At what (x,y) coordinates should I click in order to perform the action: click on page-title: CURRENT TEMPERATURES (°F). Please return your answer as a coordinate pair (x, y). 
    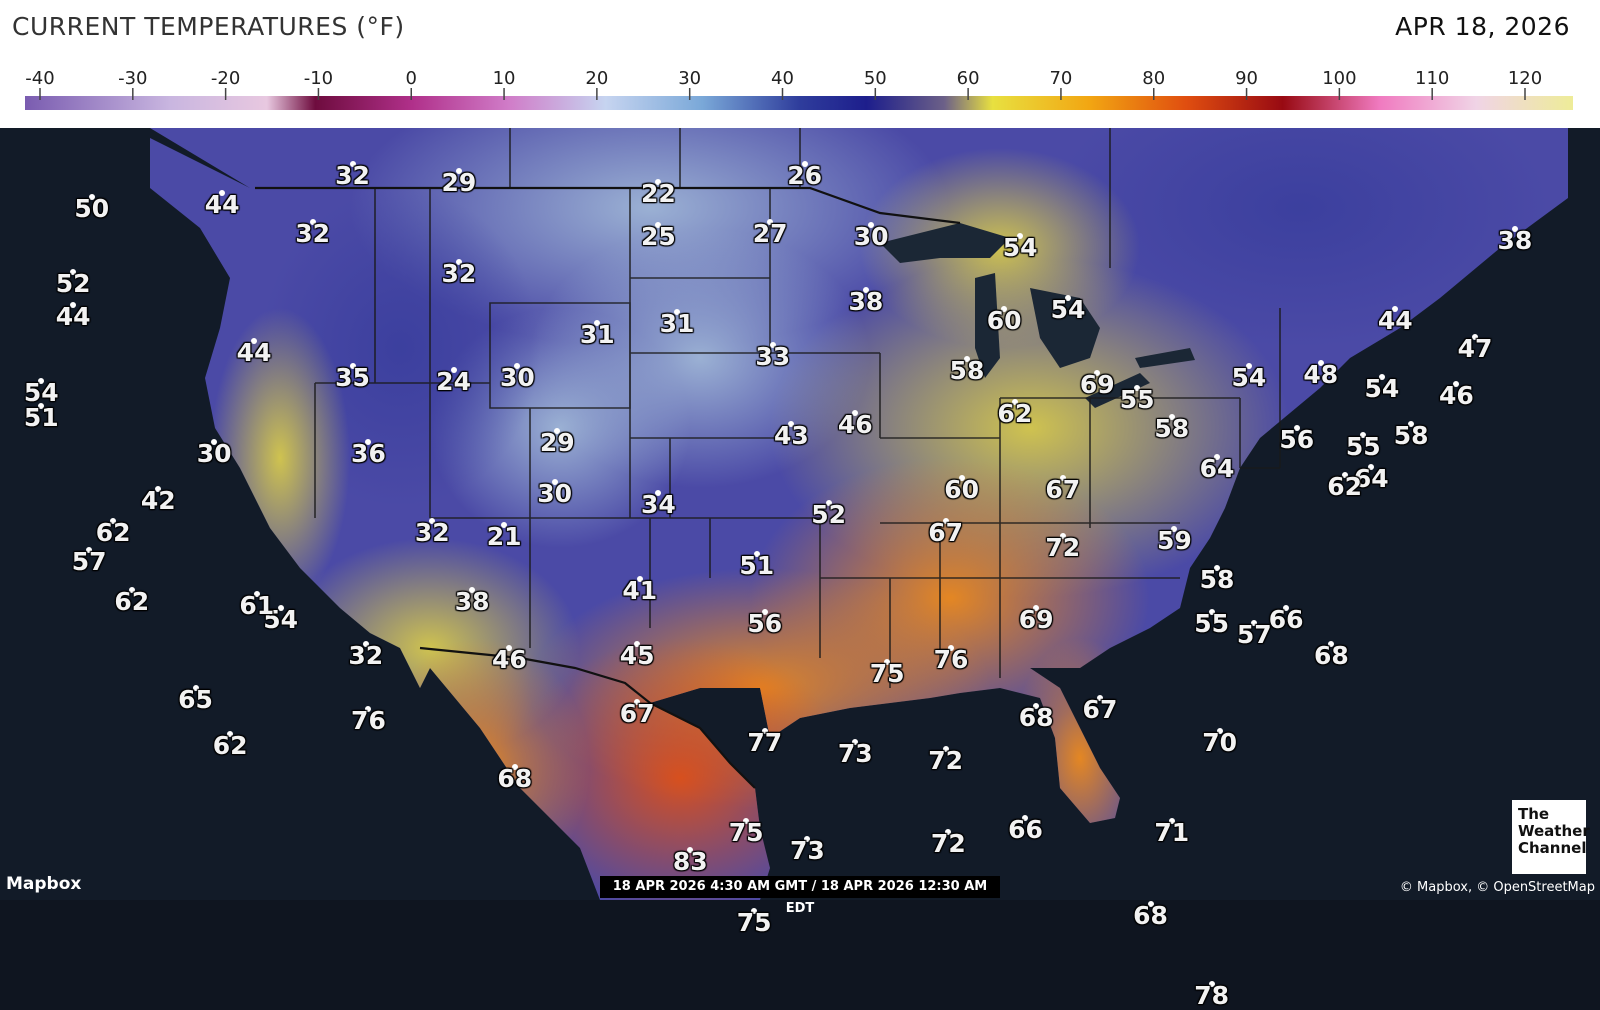
    Looking at the image, I should click on (208, 26).